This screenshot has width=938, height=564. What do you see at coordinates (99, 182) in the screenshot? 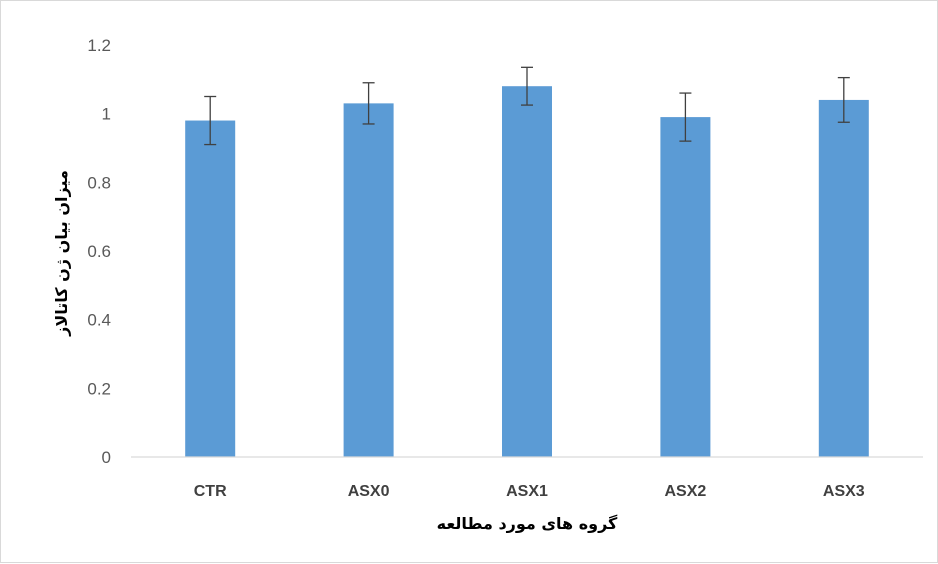
I see `y-tick-label: 0.8` at bounding box center [99, 182].